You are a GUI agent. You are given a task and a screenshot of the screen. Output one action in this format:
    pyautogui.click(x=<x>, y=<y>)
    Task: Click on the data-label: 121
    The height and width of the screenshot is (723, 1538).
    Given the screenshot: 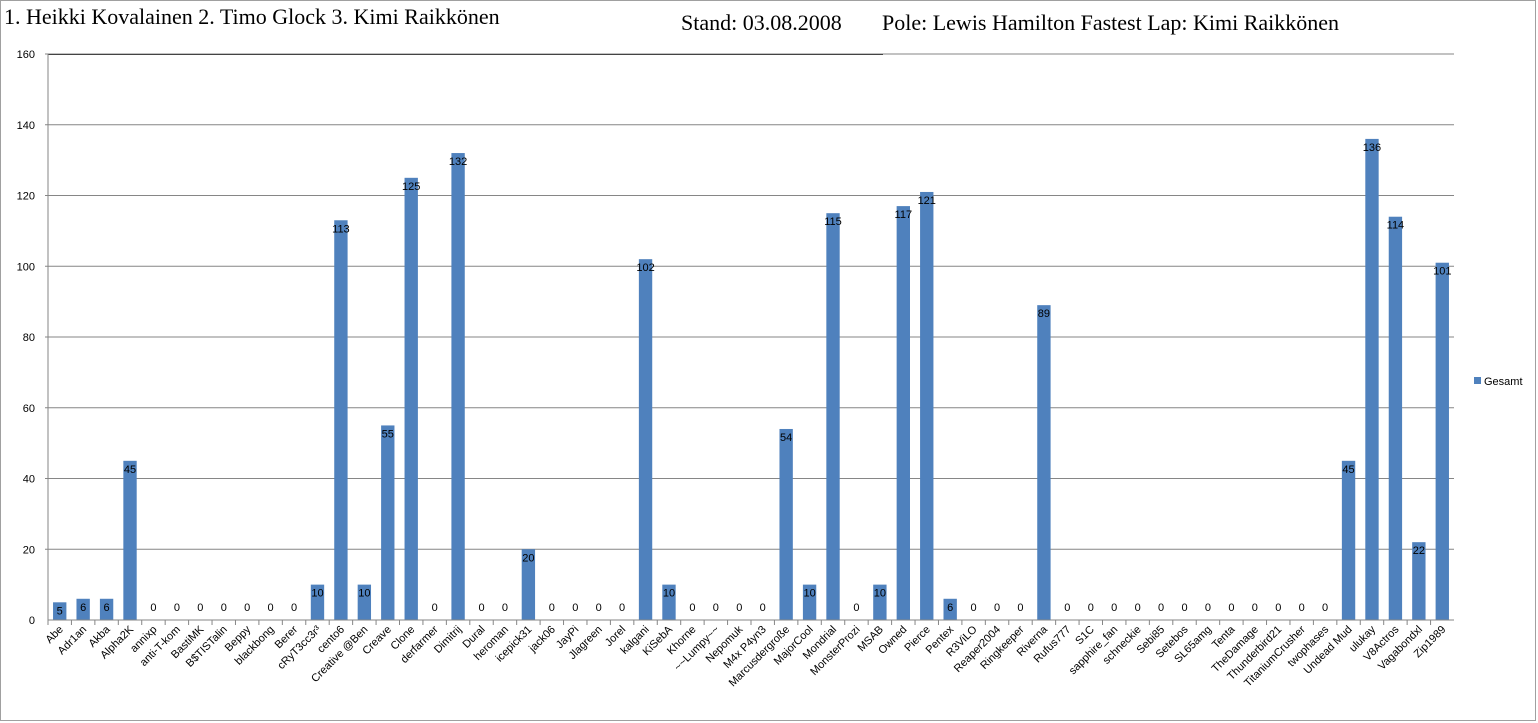 What is the action you would take?
    pyautogui.click(x=927, y=201)
    